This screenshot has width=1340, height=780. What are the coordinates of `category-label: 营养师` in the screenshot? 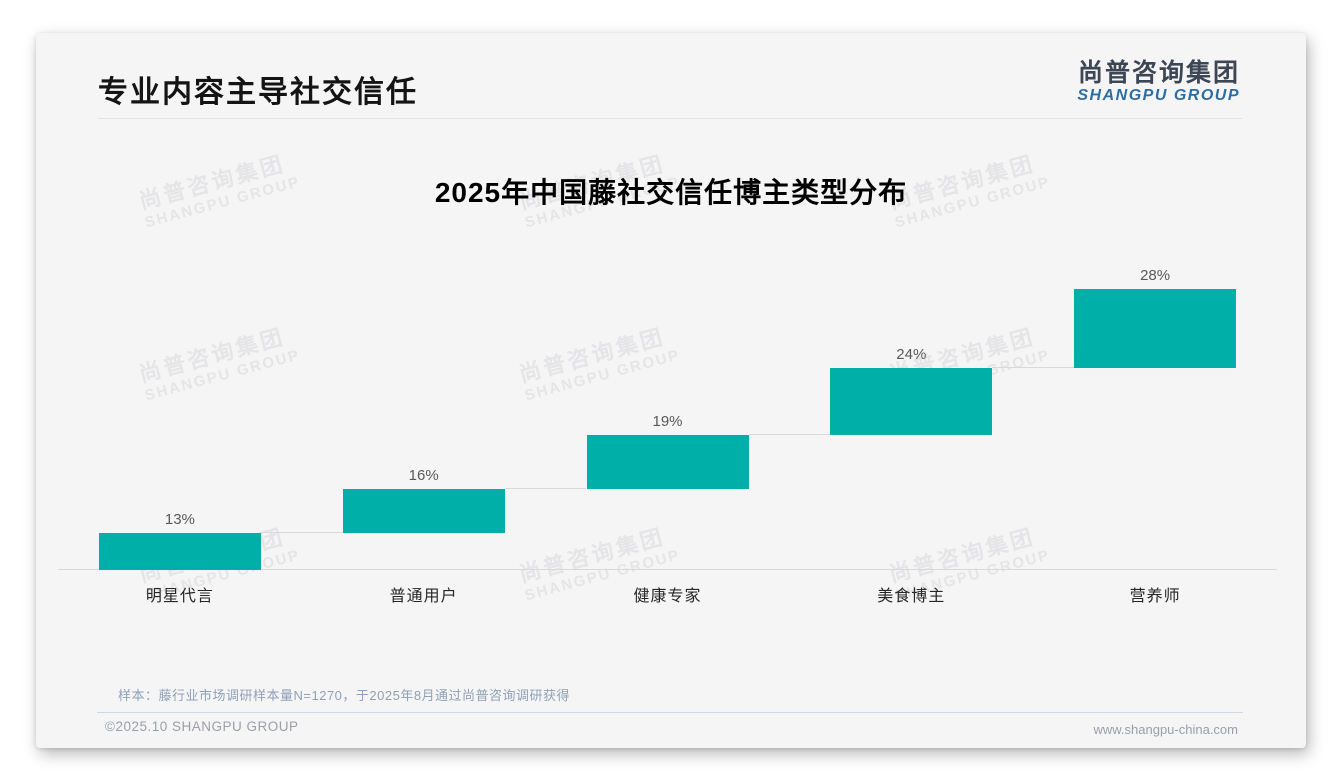 It's located at (1155, 596).